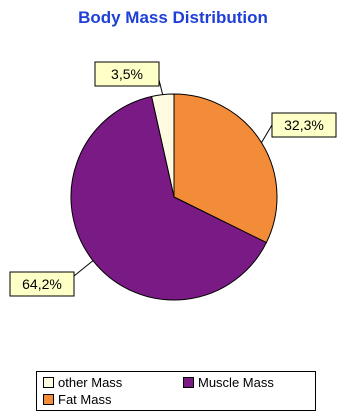 The image size is (346, 415). Describe the element at coordinates (90, 382) in the screenshot. I see `legend-label-other-mass: other Mass` at that location.